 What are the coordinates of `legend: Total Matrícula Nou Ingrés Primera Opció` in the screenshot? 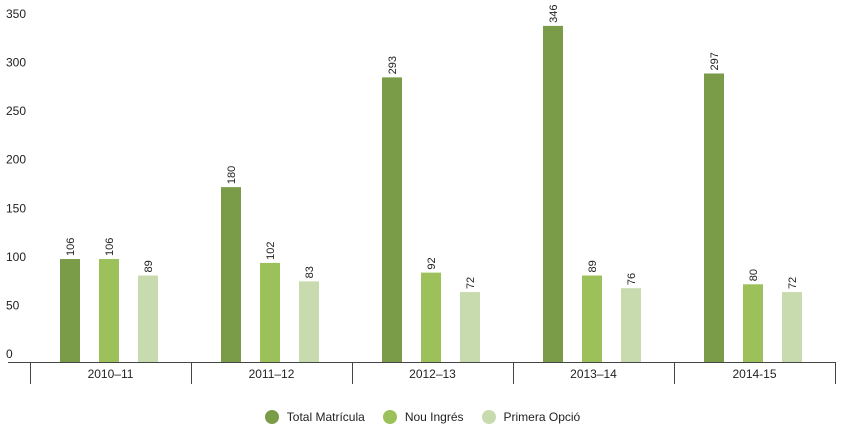 It's located at (422, 417).